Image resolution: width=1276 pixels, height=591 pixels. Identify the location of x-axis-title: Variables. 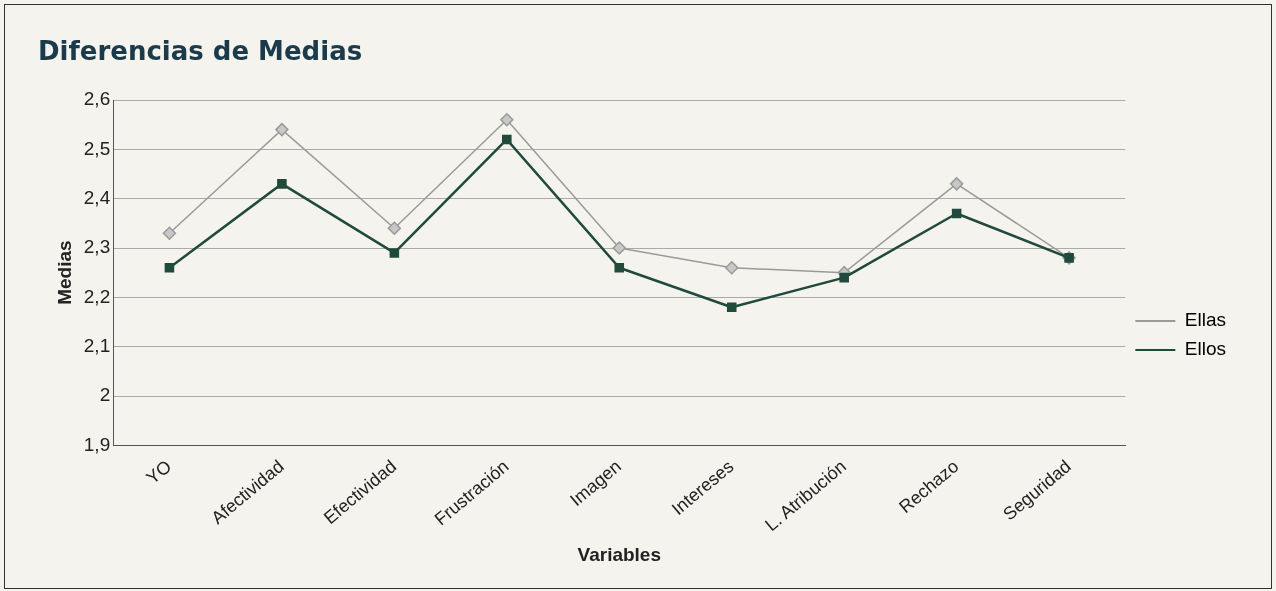
(619, 554).